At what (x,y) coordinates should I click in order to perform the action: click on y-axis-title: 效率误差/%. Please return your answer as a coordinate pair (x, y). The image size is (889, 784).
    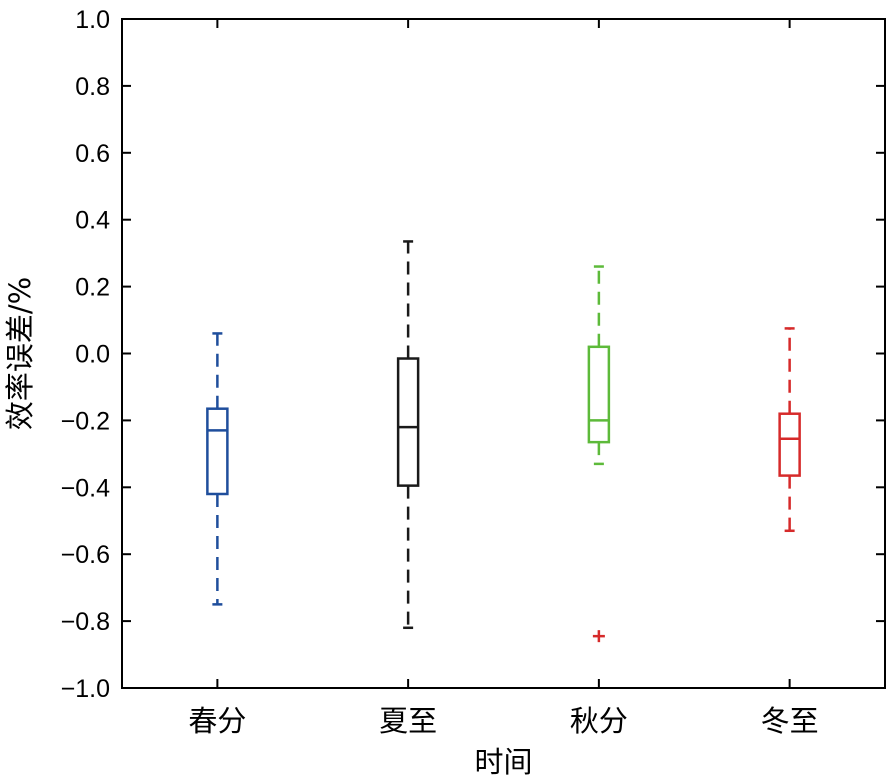
    Looking at the image, I should click on (20, 353).